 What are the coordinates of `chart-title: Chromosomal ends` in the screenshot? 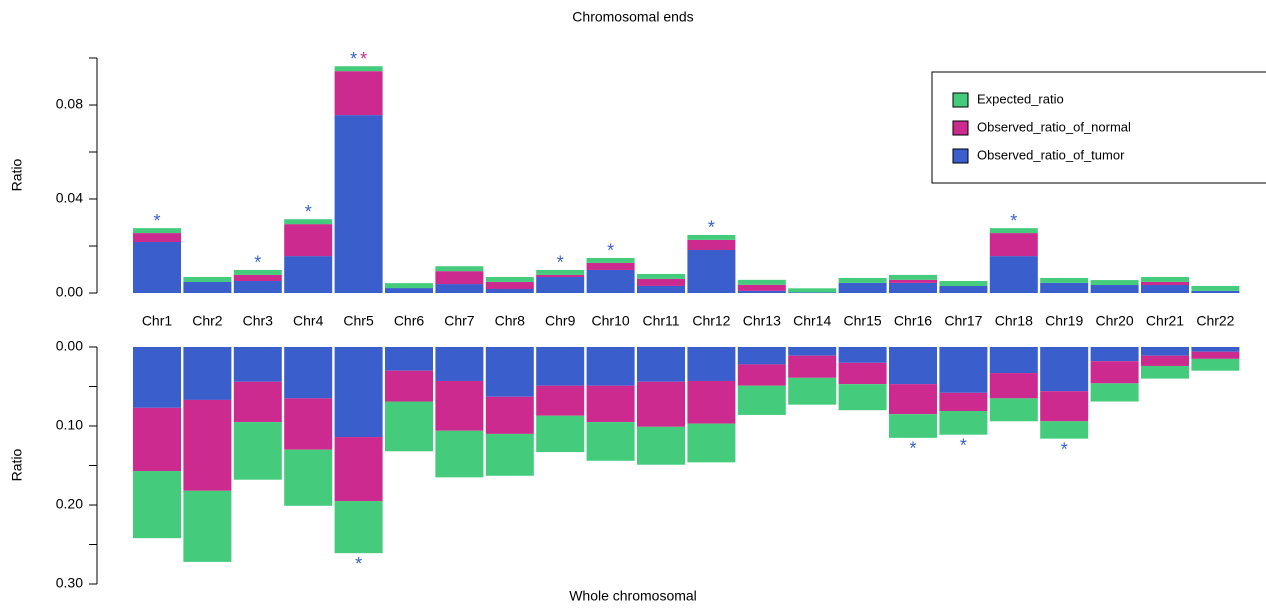 It's located at (632, 17).